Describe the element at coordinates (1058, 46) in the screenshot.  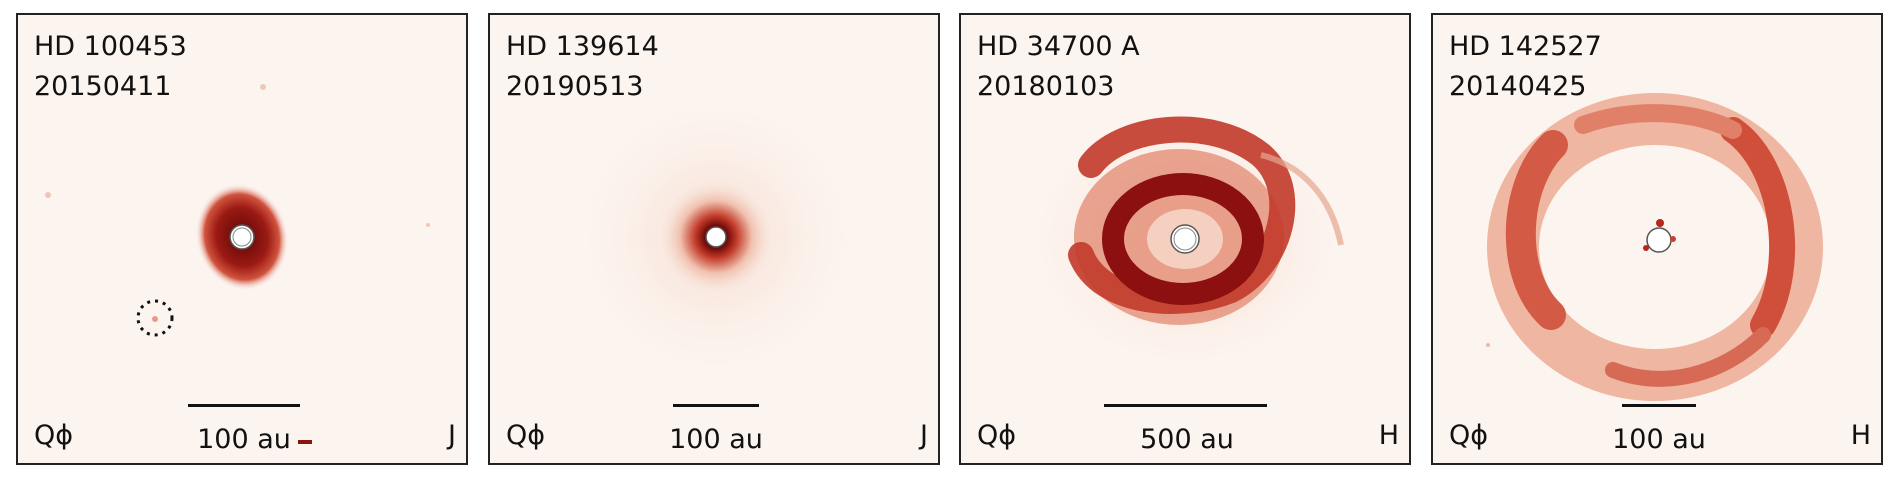
I see `target-name: HD 34700 A` at that location.